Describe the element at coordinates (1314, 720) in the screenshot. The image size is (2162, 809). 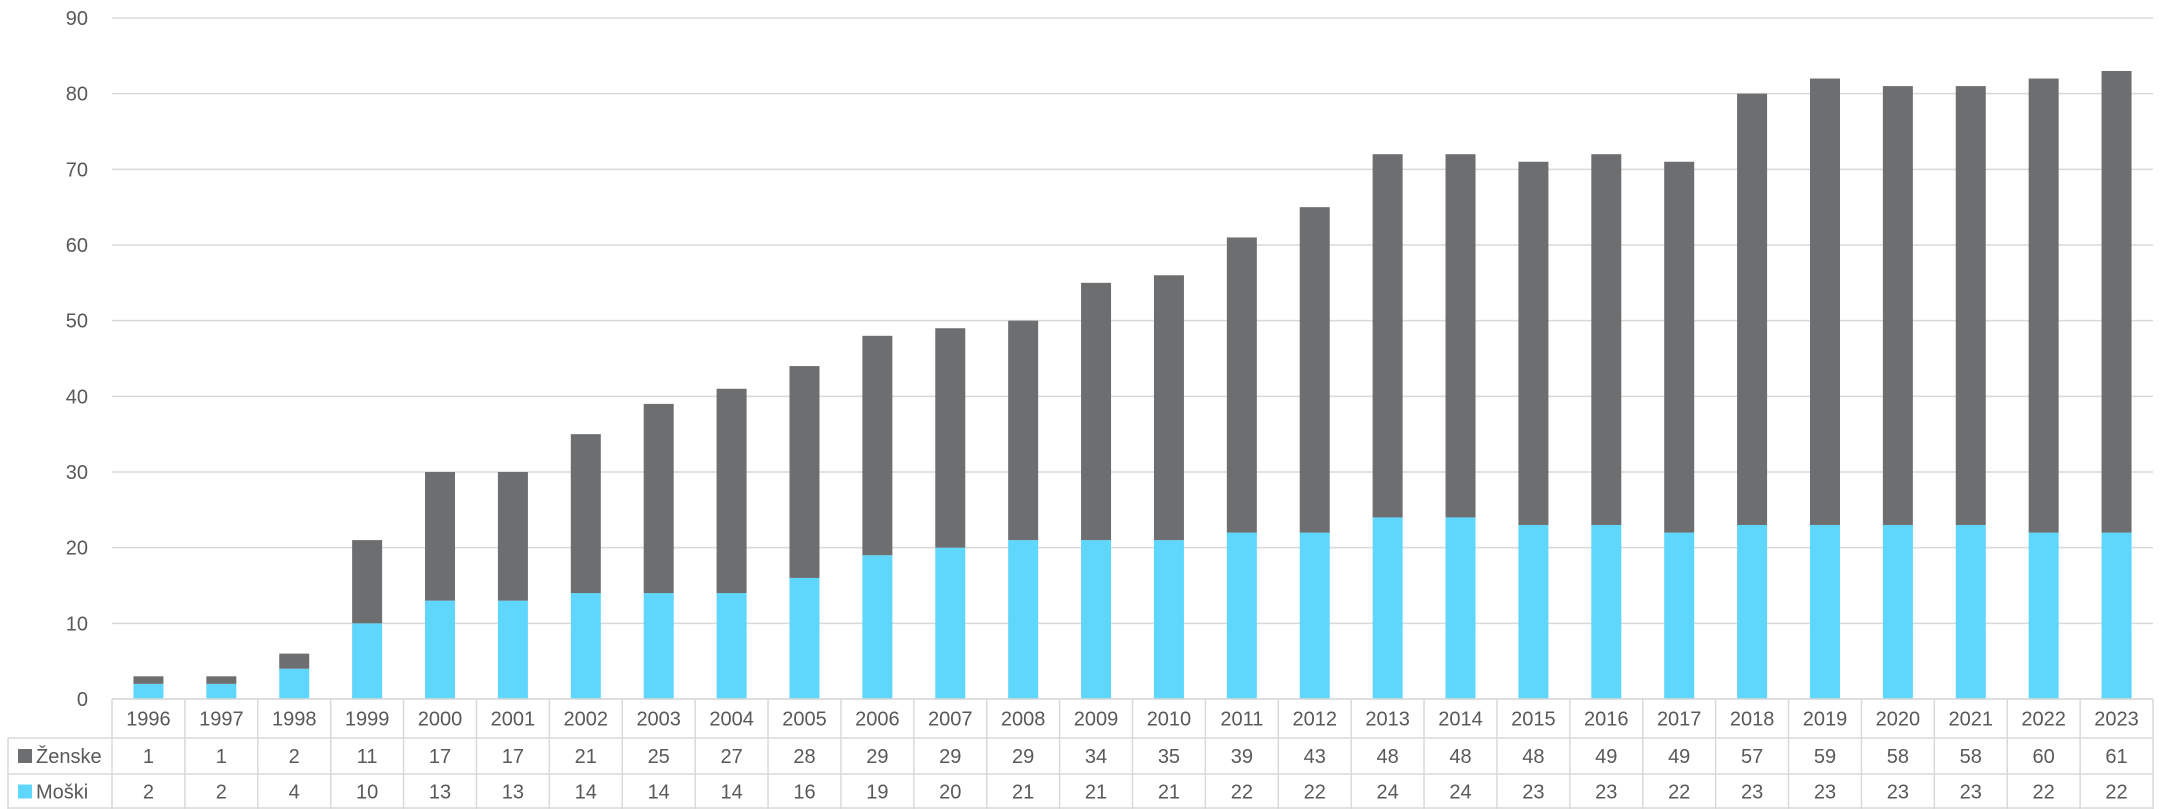
I see `x-tick-label: 2012` at that location.